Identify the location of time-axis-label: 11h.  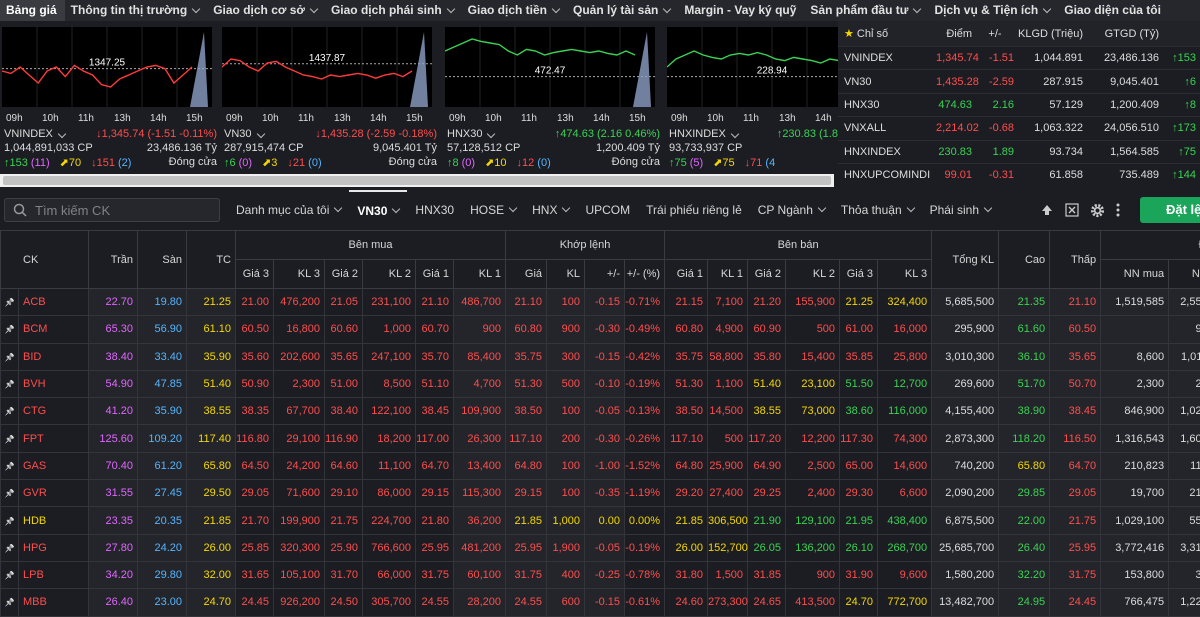
(529, 118).